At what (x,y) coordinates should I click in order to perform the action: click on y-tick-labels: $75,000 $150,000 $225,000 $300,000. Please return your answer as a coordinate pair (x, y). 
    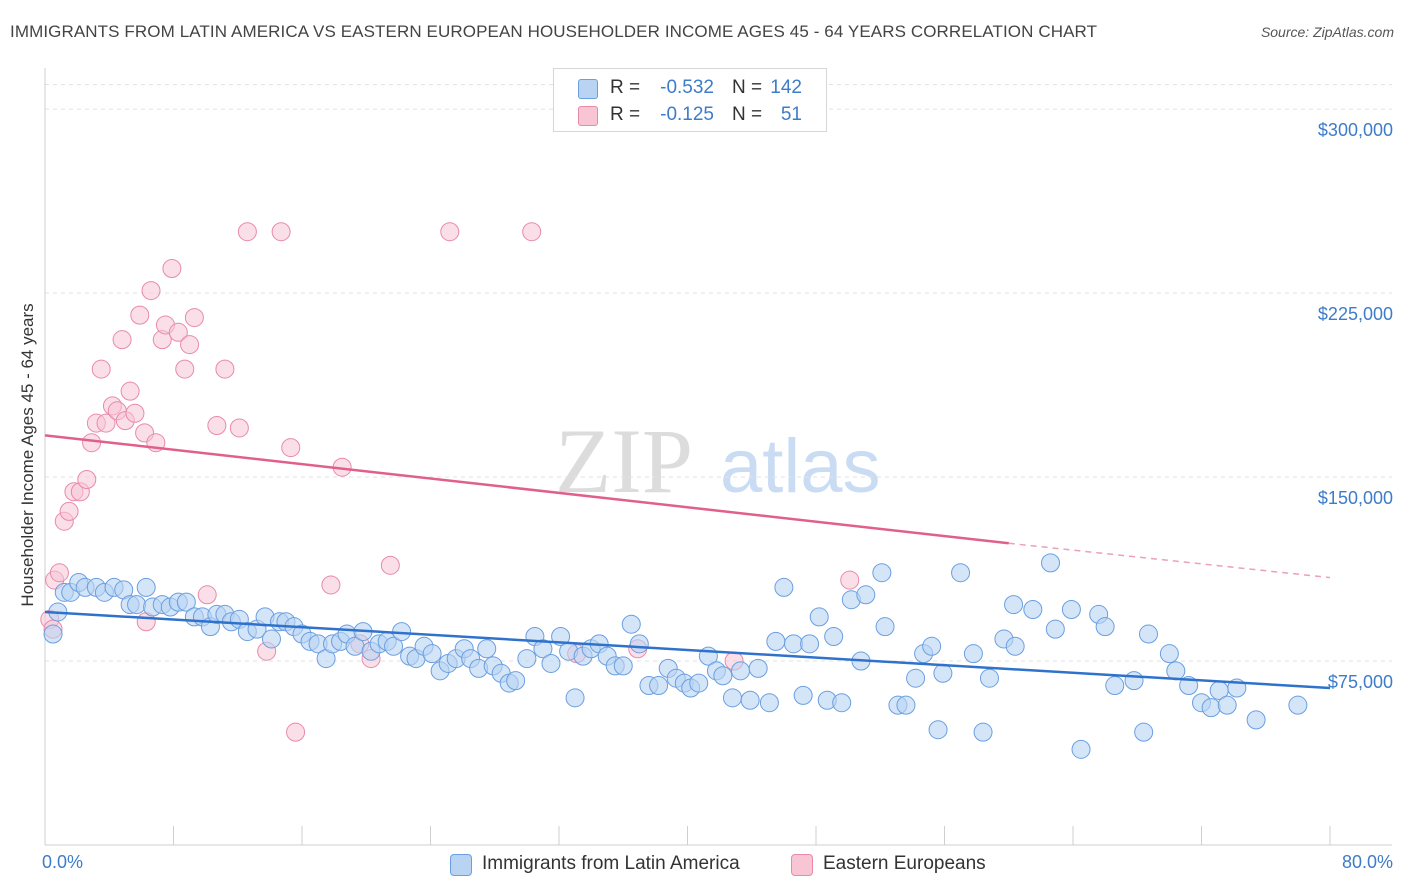
    Looking at the image, I should click on (1355, 406).